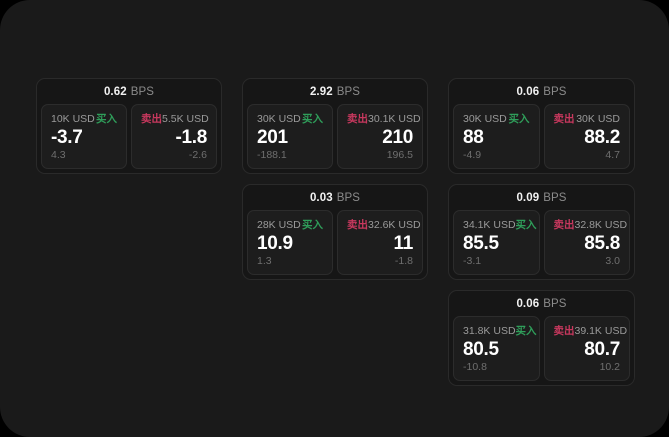 This screenshot has height=437, width=669. What do you see at coordinates (602, 137) in the screenshot?
I see `sell-price: 88.2` at bounding box center [602, 137].